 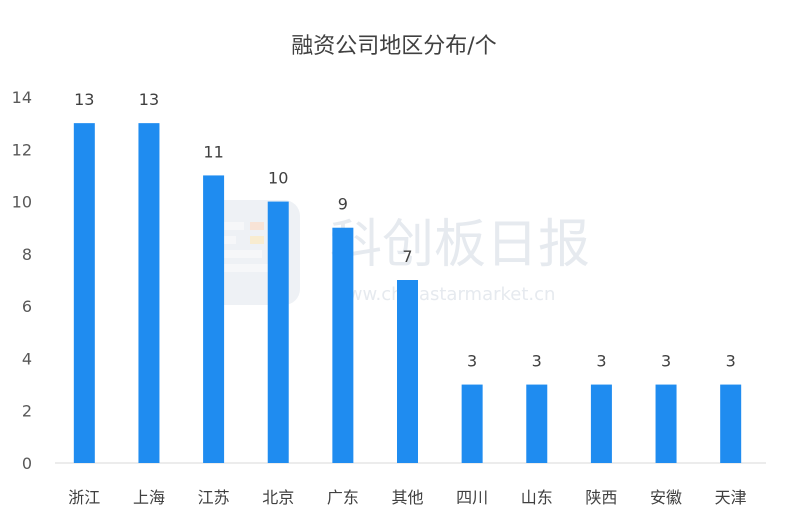 I want to click on y-tick-label: 4, so click(x=27, y=358).